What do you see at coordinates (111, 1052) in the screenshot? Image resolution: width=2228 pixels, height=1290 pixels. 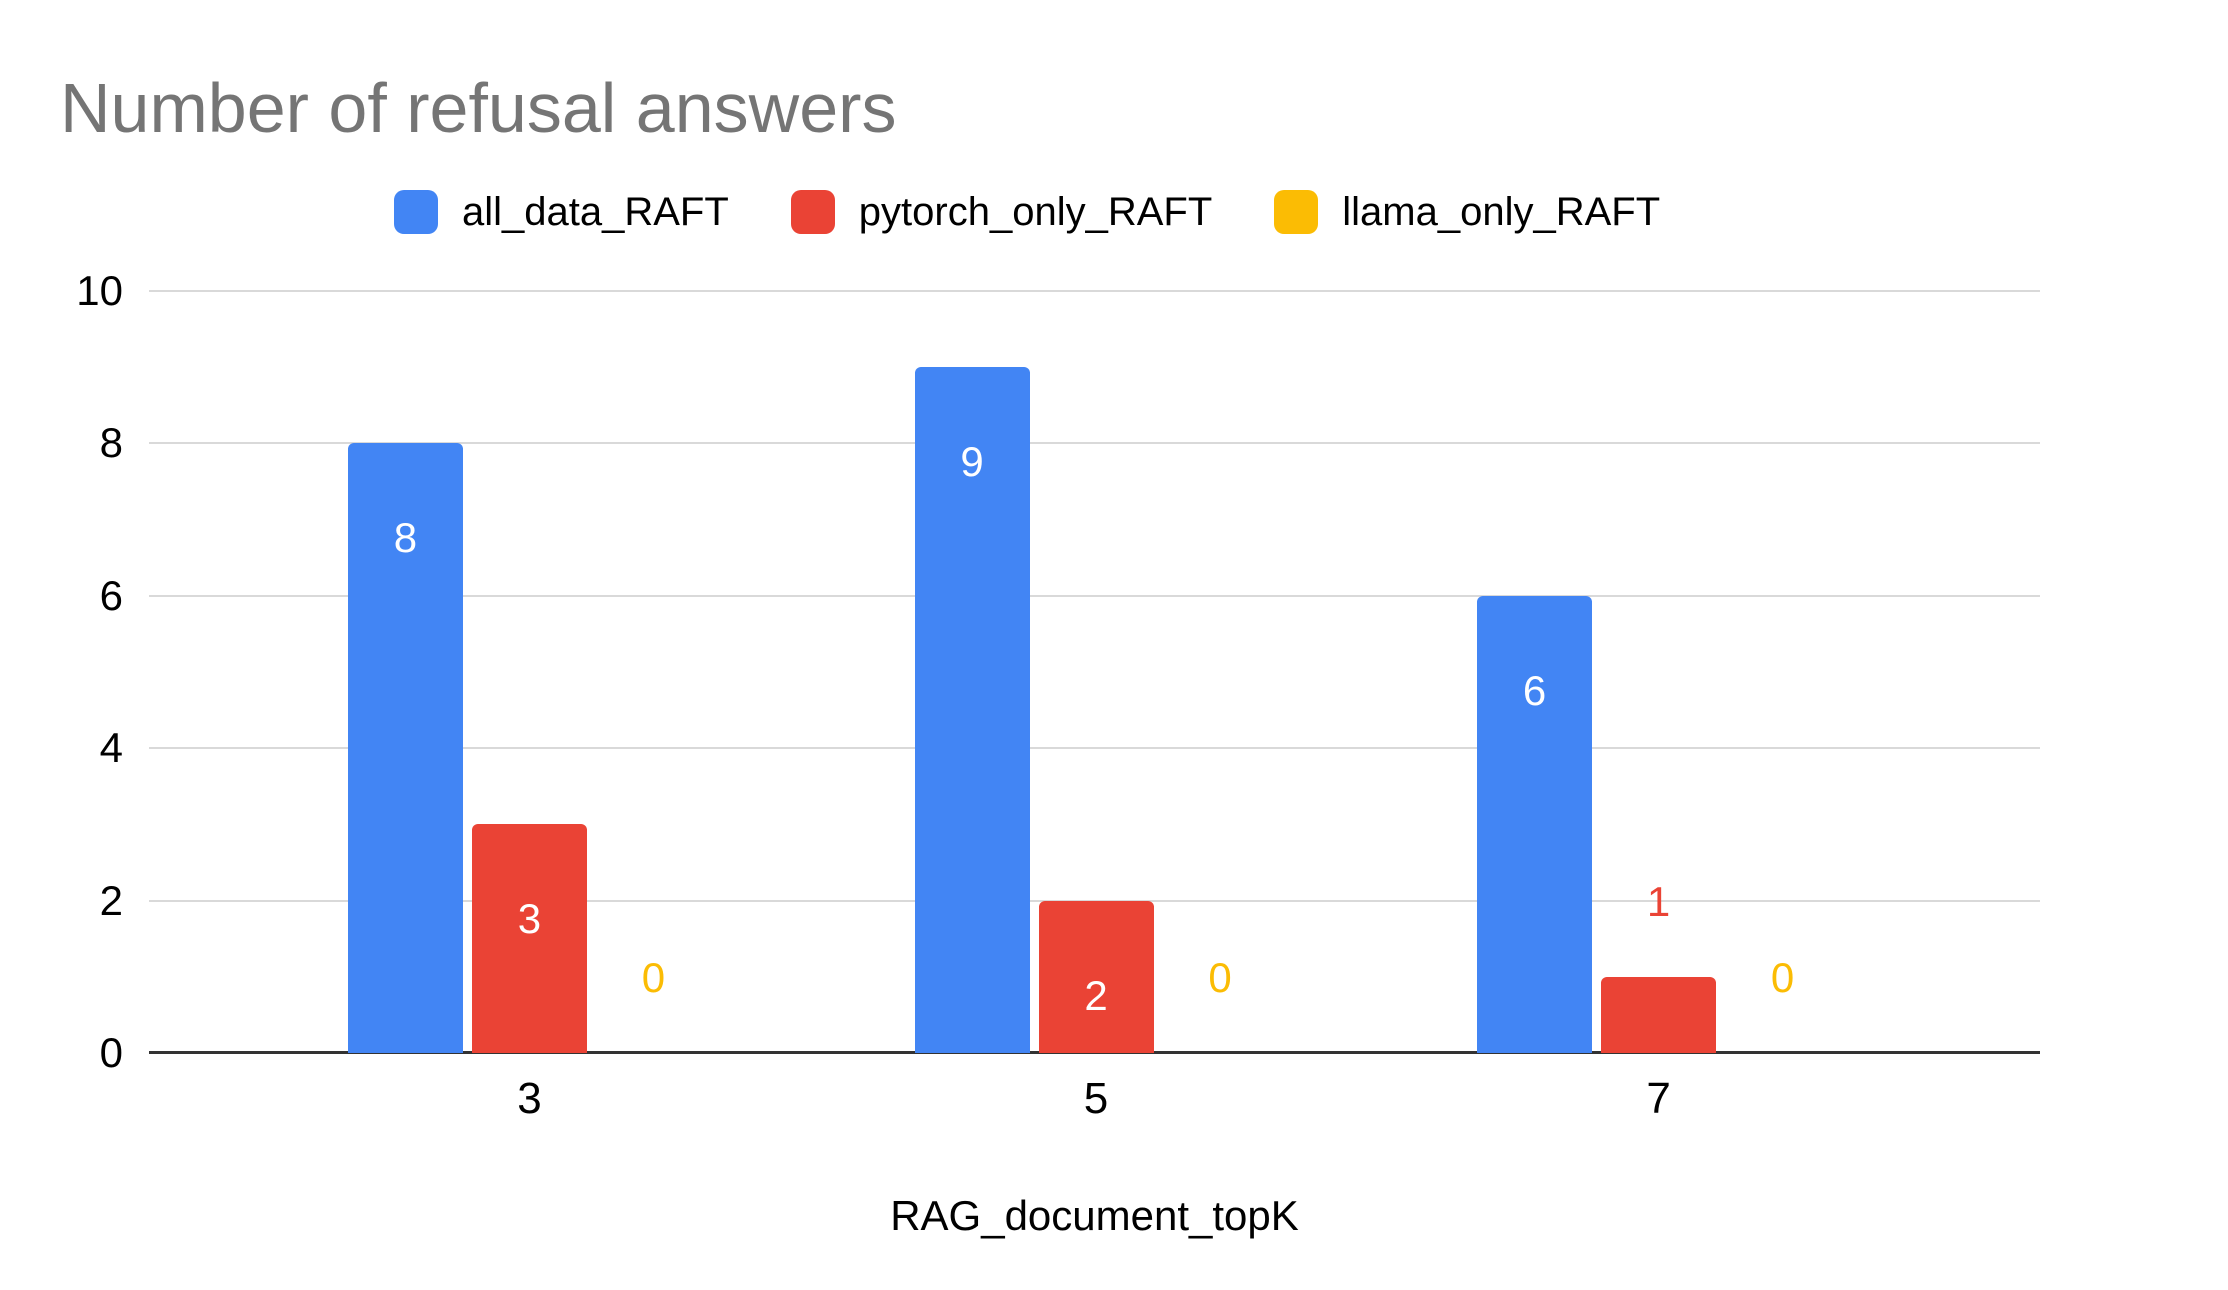 I see `y-tick-label: 0` at bounding box center [111, 1052].